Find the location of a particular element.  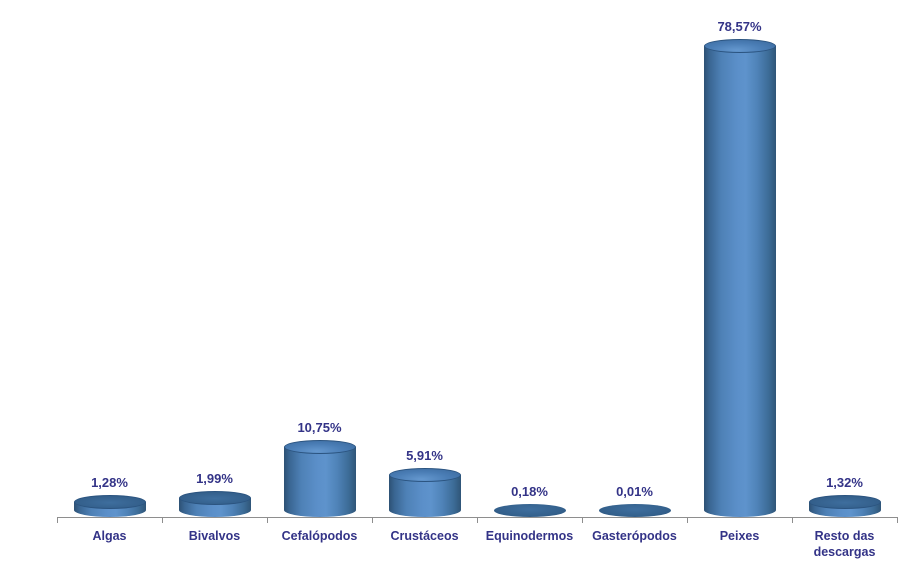

bar-slot-gasteropodos: 0,01% Gasterópodos is located at coordinates (634, 293).